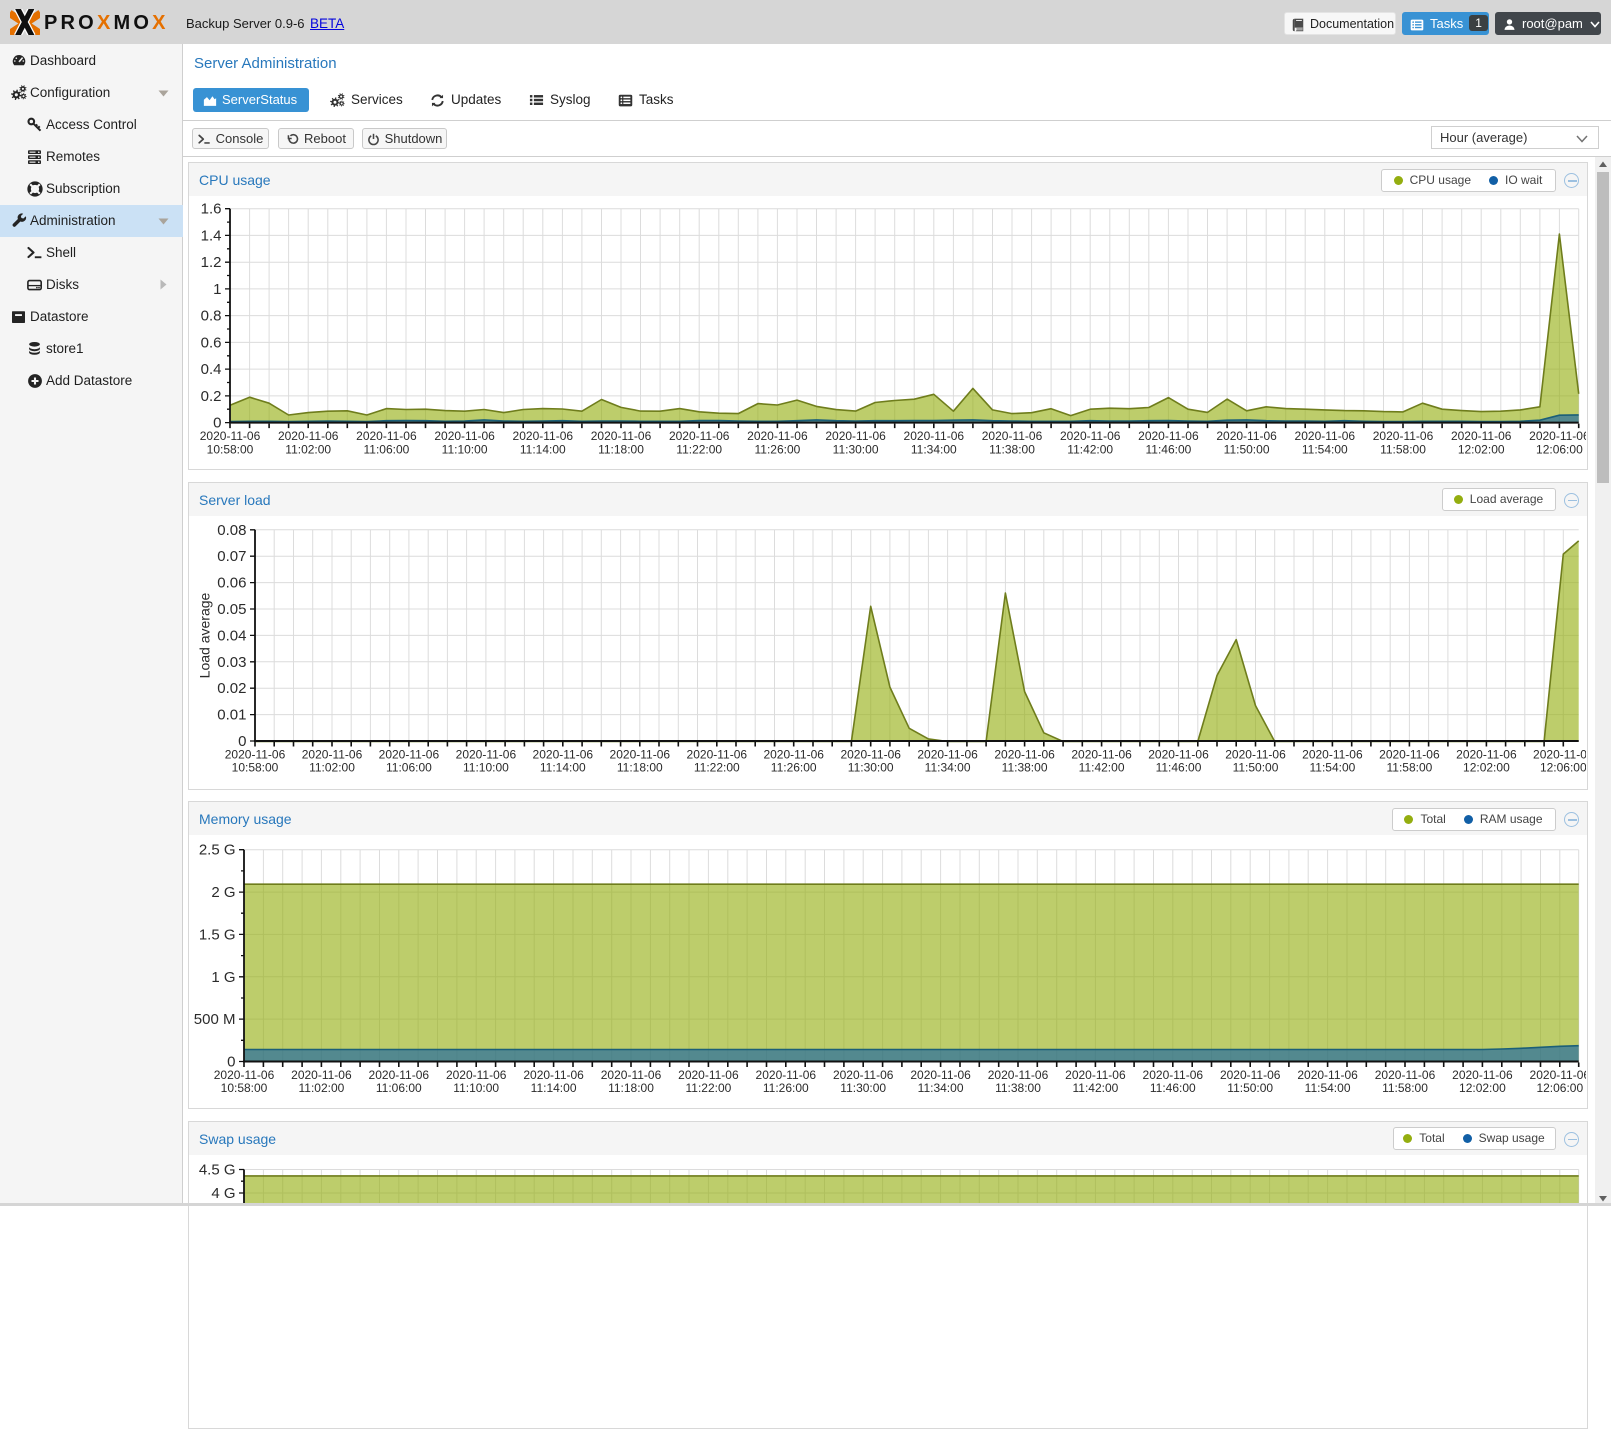  Describe the element at coordinates (211, 235) in the screenshot. I see `svg-text: 1.4` at that location.